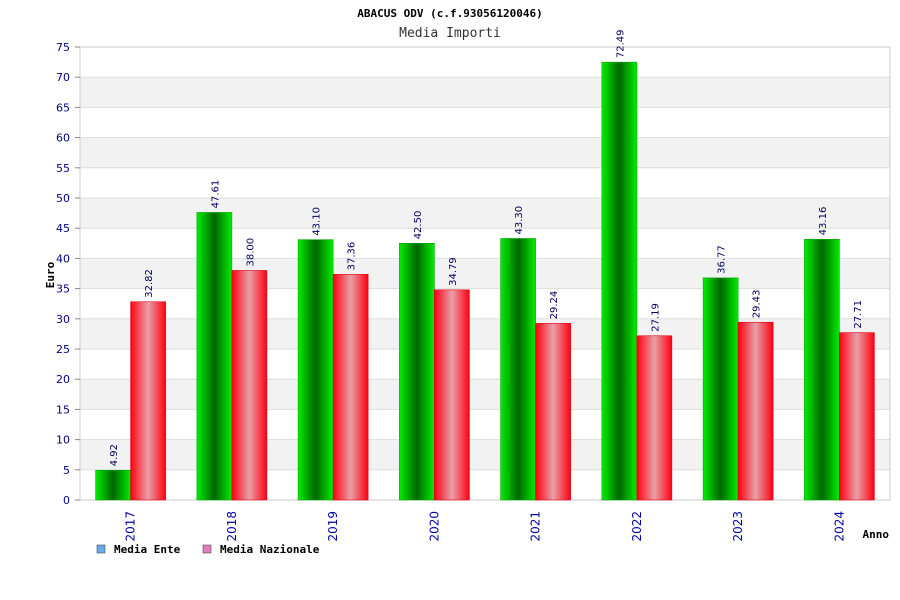 The height and width of the screenshot is (600, 900). I want to click on x-tick-label: 2022, so click(637, 526).